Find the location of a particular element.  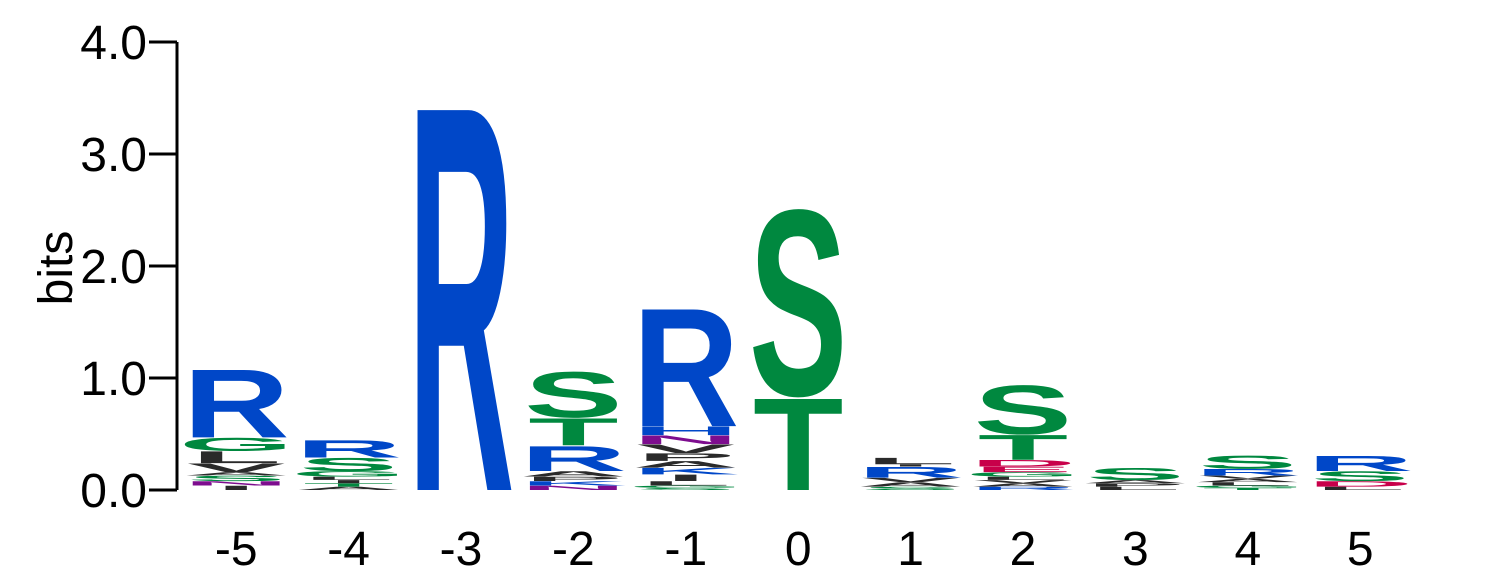

position-stack: R is located at coordinates (461, 291).